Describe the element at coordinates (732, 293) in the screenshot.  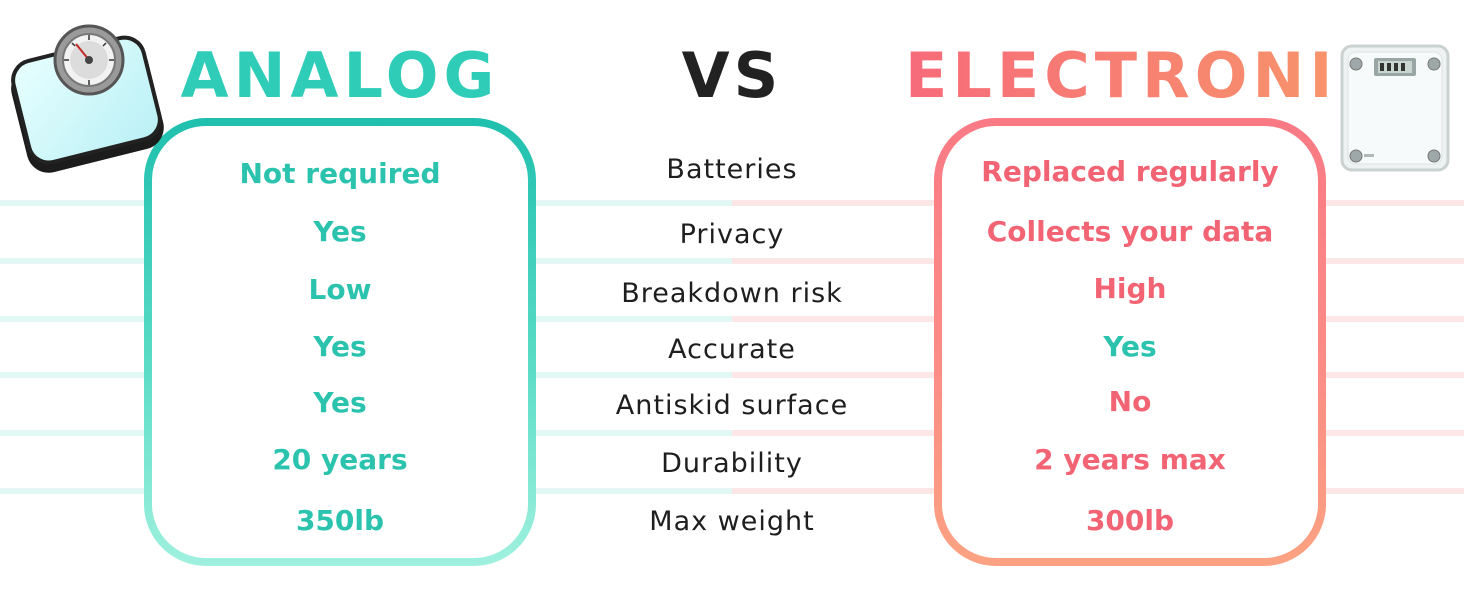
I see `feature-label-breakdown-risk: Breakdown risk` at that location.